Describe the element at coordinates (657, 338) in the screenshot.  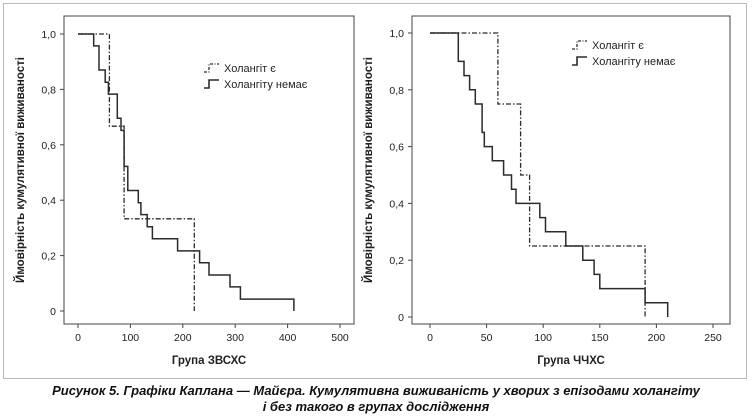
I see `right-x-tick-label: 200` at that location.